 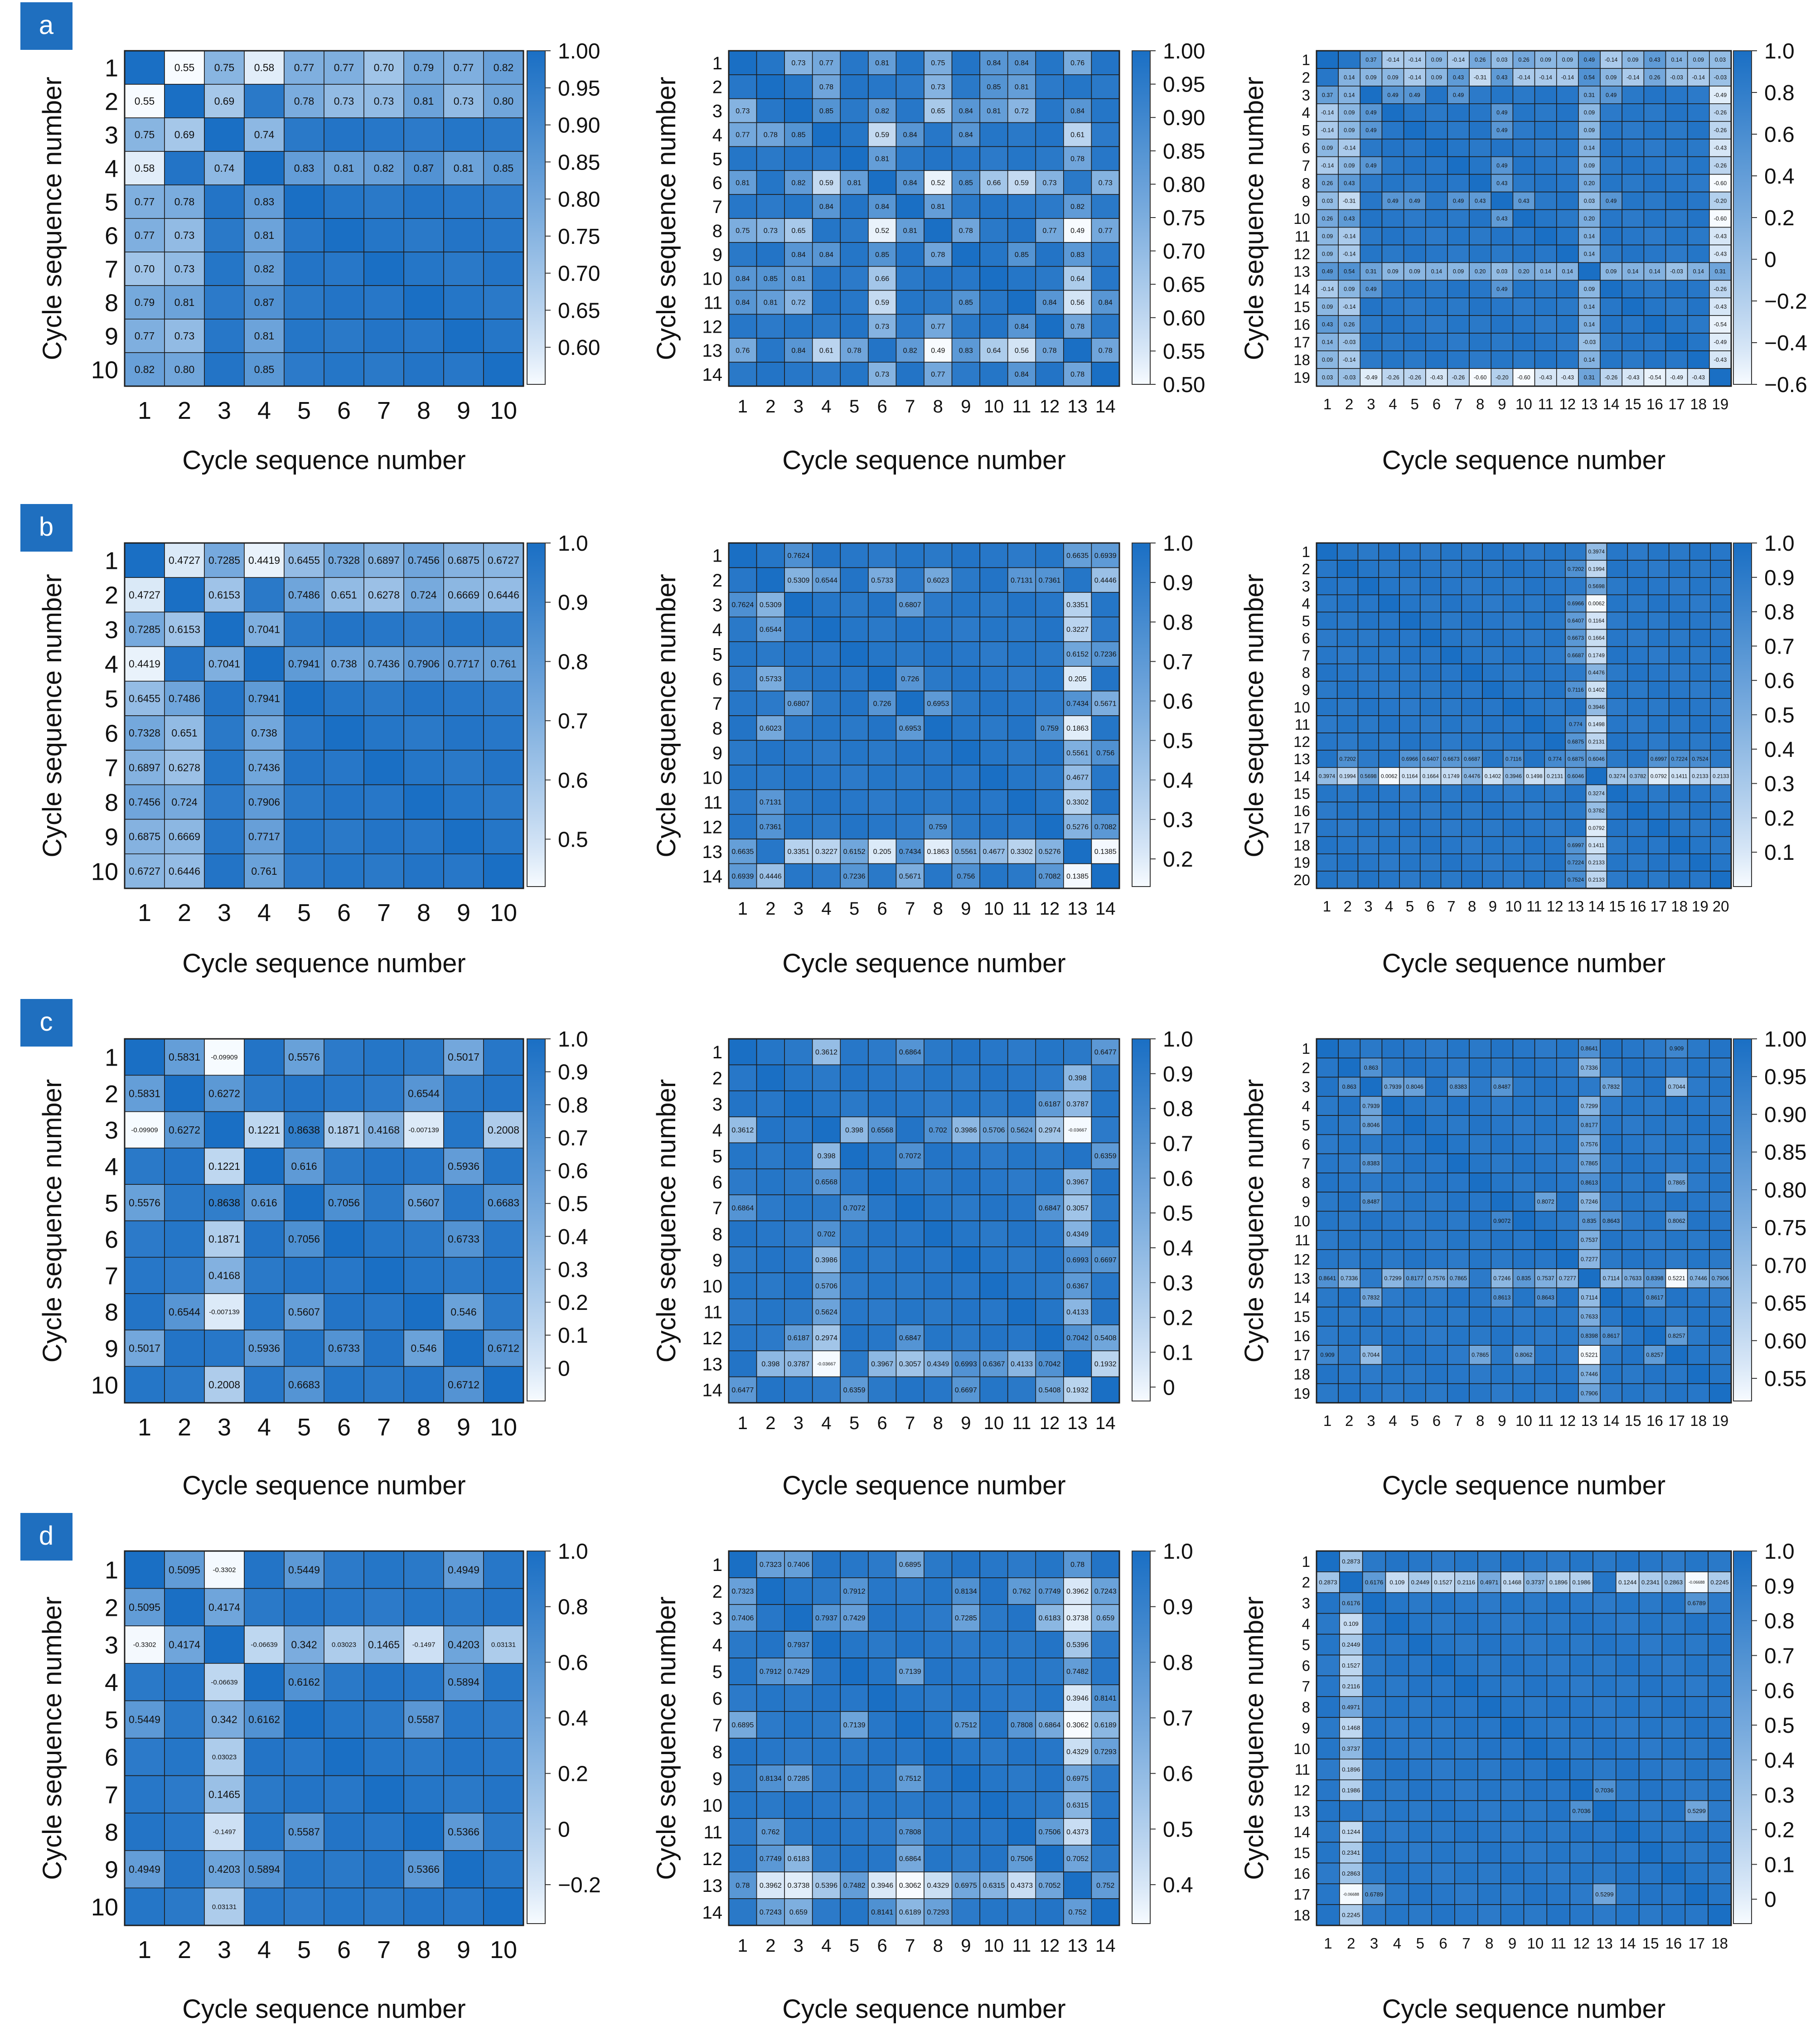 I want to click on cell-value-label: 0.03, so click(x=1720, y=60).